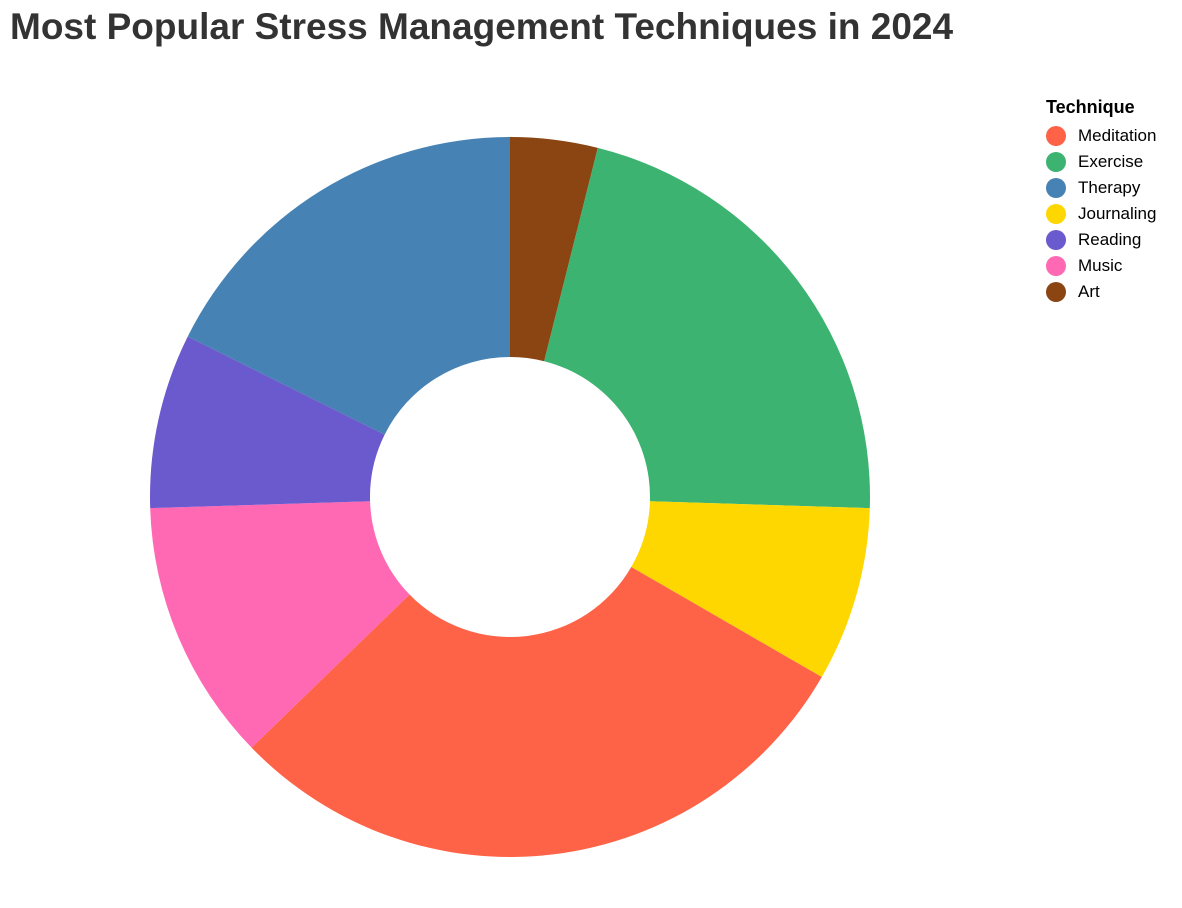 This screenshot has width=1182, height=908. Describe the element at coordinates (1056, 266) in the screenshot. I see `legend-swatch-music` at that location.